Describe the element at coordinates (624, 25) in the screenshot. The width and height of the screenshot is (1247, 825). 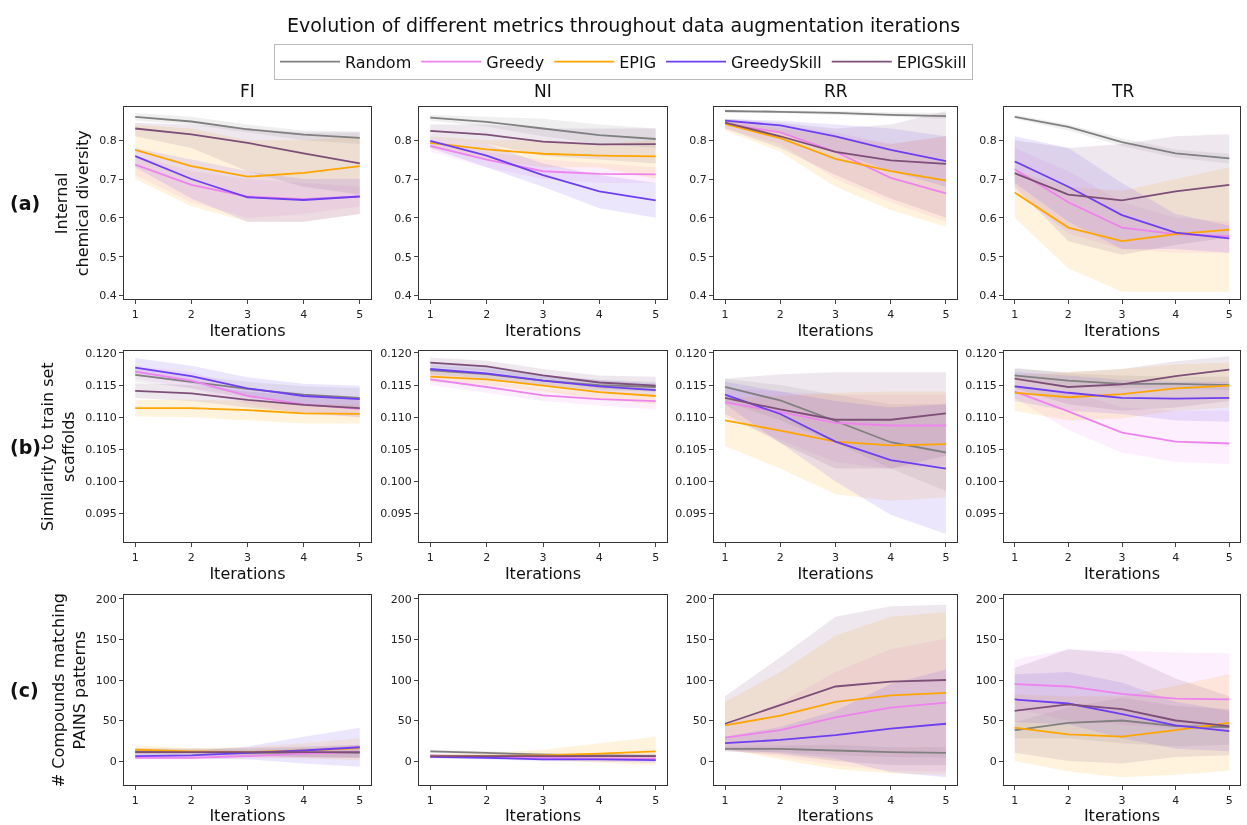
I see `text: Evolution of different metrics throughout data augmentation iterations` at that location.